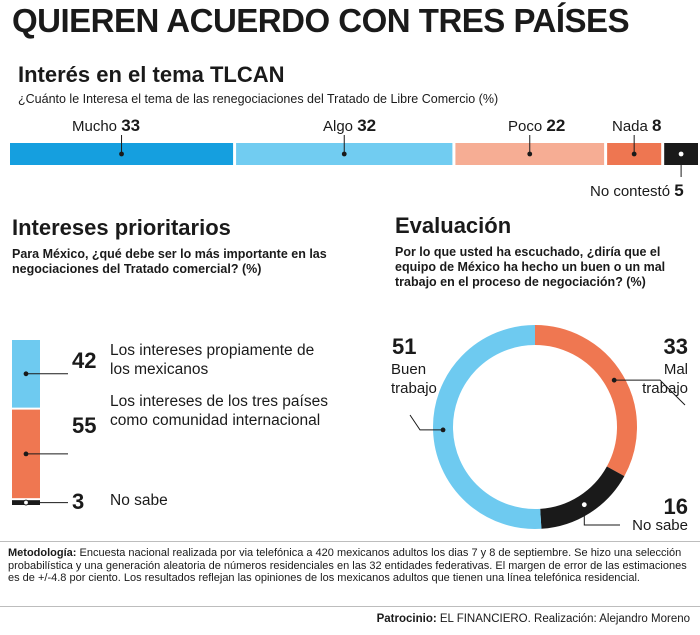  What do you see at coordinates (84, 425) in the screenshot?
I see `priority-value-tres-paises: 55` at bounding box center [84, 425].